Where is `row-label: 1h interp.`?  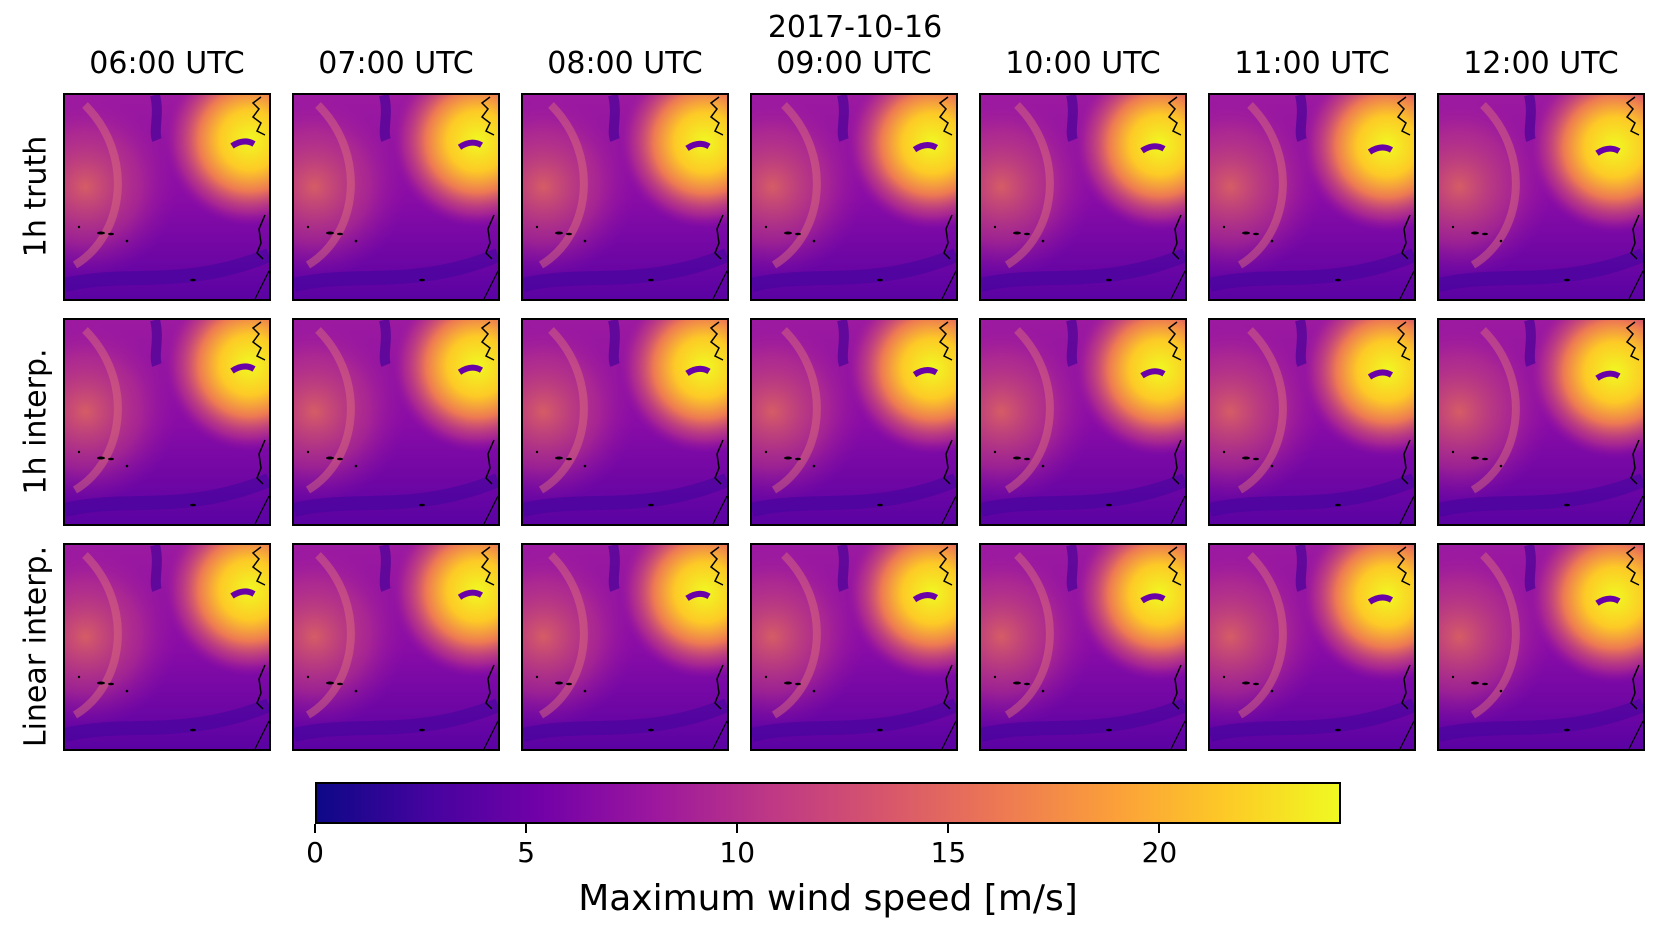 row-label: 1h interp. is located at coordinates (36, 421).